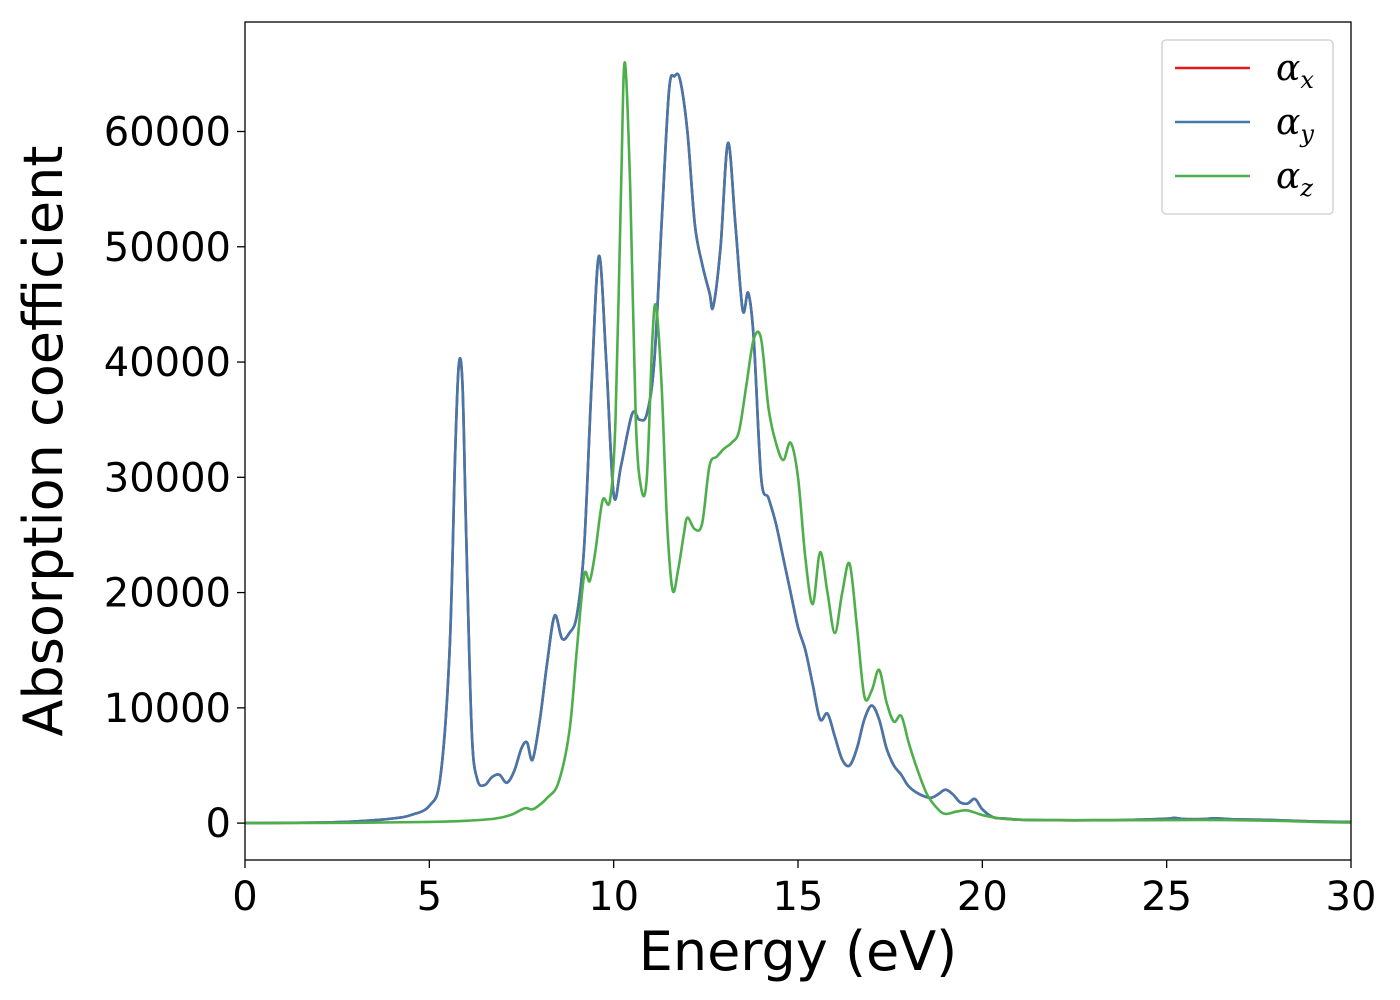 The image size is (1400, 1000). What do you see at coordinates (1295, 125) in the screenshot?
I see `legend-label-y: αy` at bounding box center [1295, 125].